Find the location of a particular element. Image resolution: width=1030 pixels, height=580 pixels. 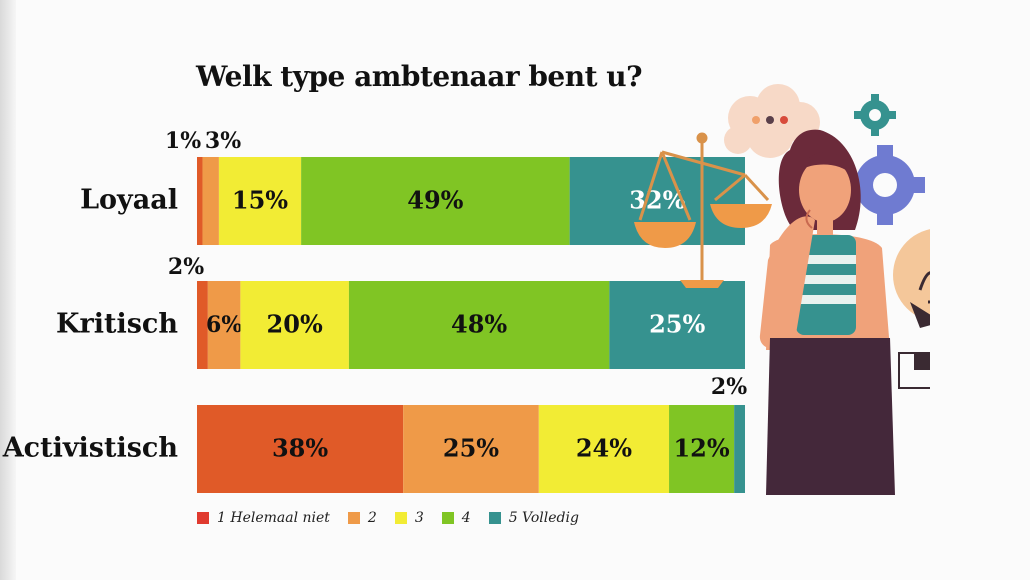

lightbulb-icon is located at coordinates (911, 278).